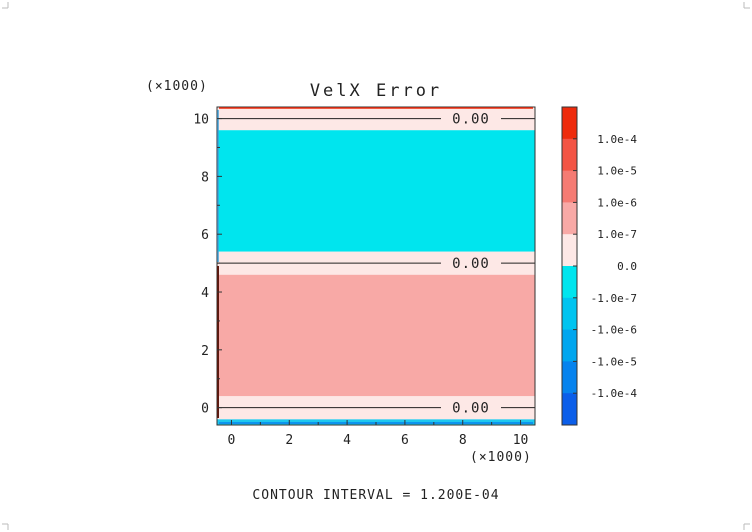 The image size is (752, 532). What do you see at coordinates (205, 351) in the screenshot?
I see `y-tick-label-1: 2` at bounding box center [205, 351].